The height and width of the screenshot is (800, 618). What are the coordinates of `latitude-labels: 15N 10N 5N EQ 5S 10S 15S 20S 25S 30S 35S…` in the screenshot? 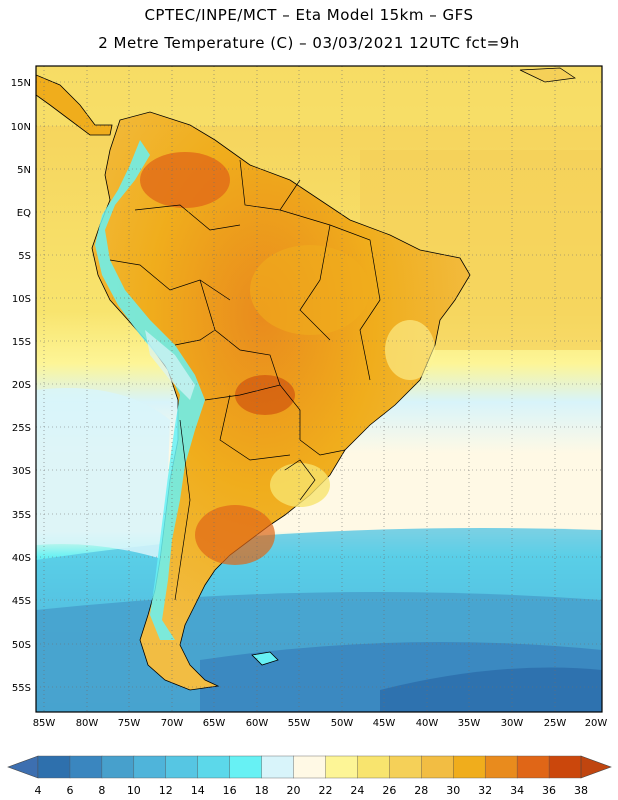 It's located at (21, 386).